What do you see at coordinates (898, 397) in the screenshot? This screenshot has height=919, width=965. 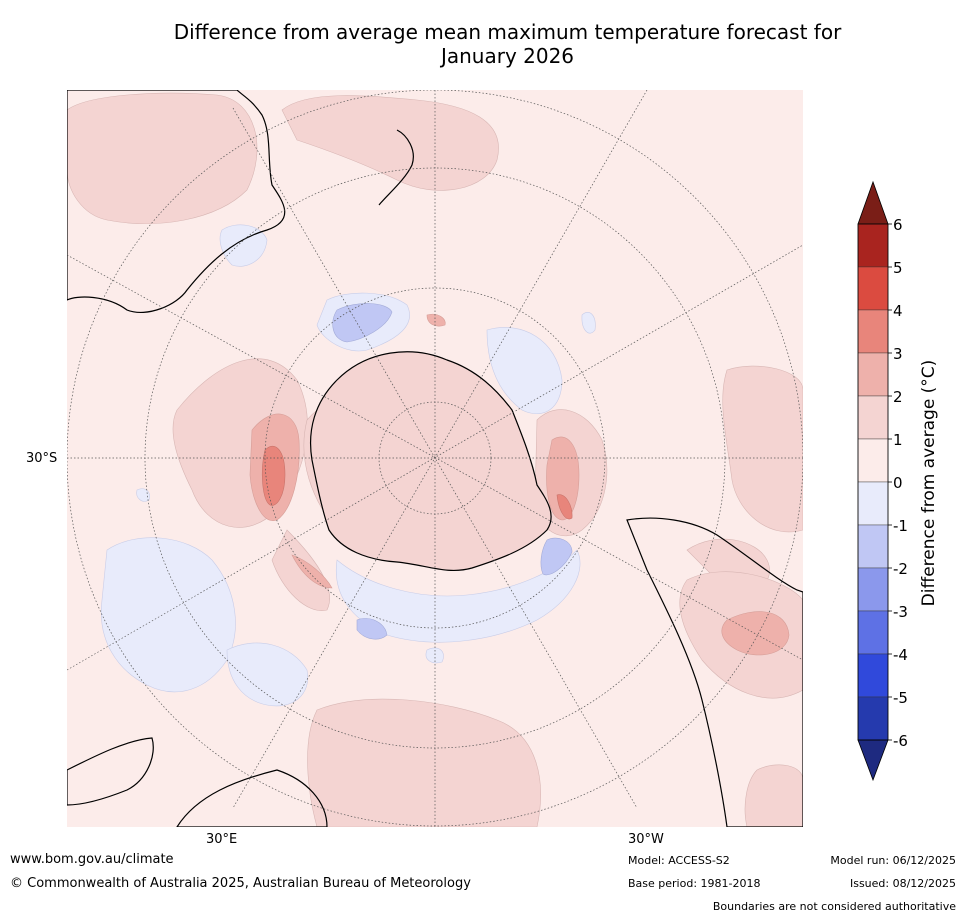 I see `colorbar-tick-label: 2` at bounding box center [898, 397].